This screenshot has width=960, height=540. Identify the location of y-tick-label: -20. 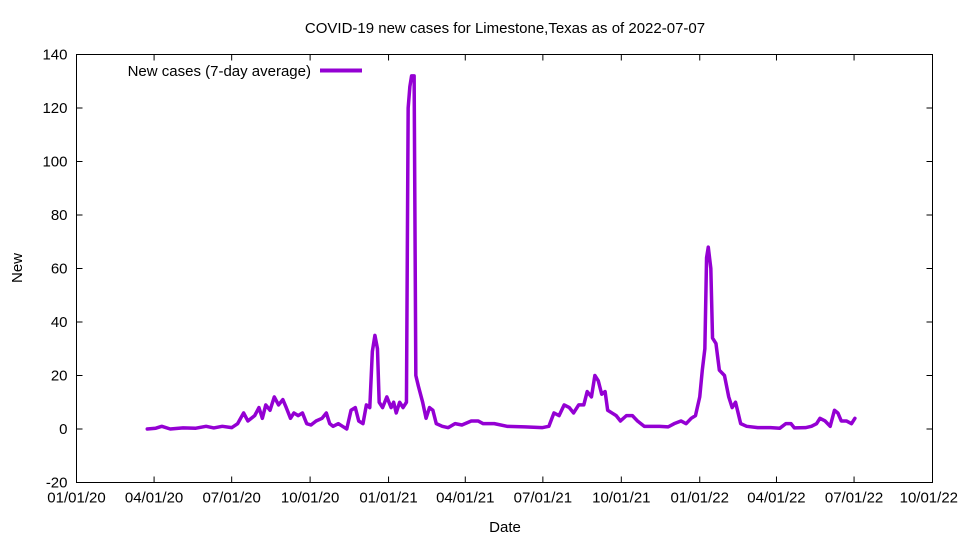
(57, 483).